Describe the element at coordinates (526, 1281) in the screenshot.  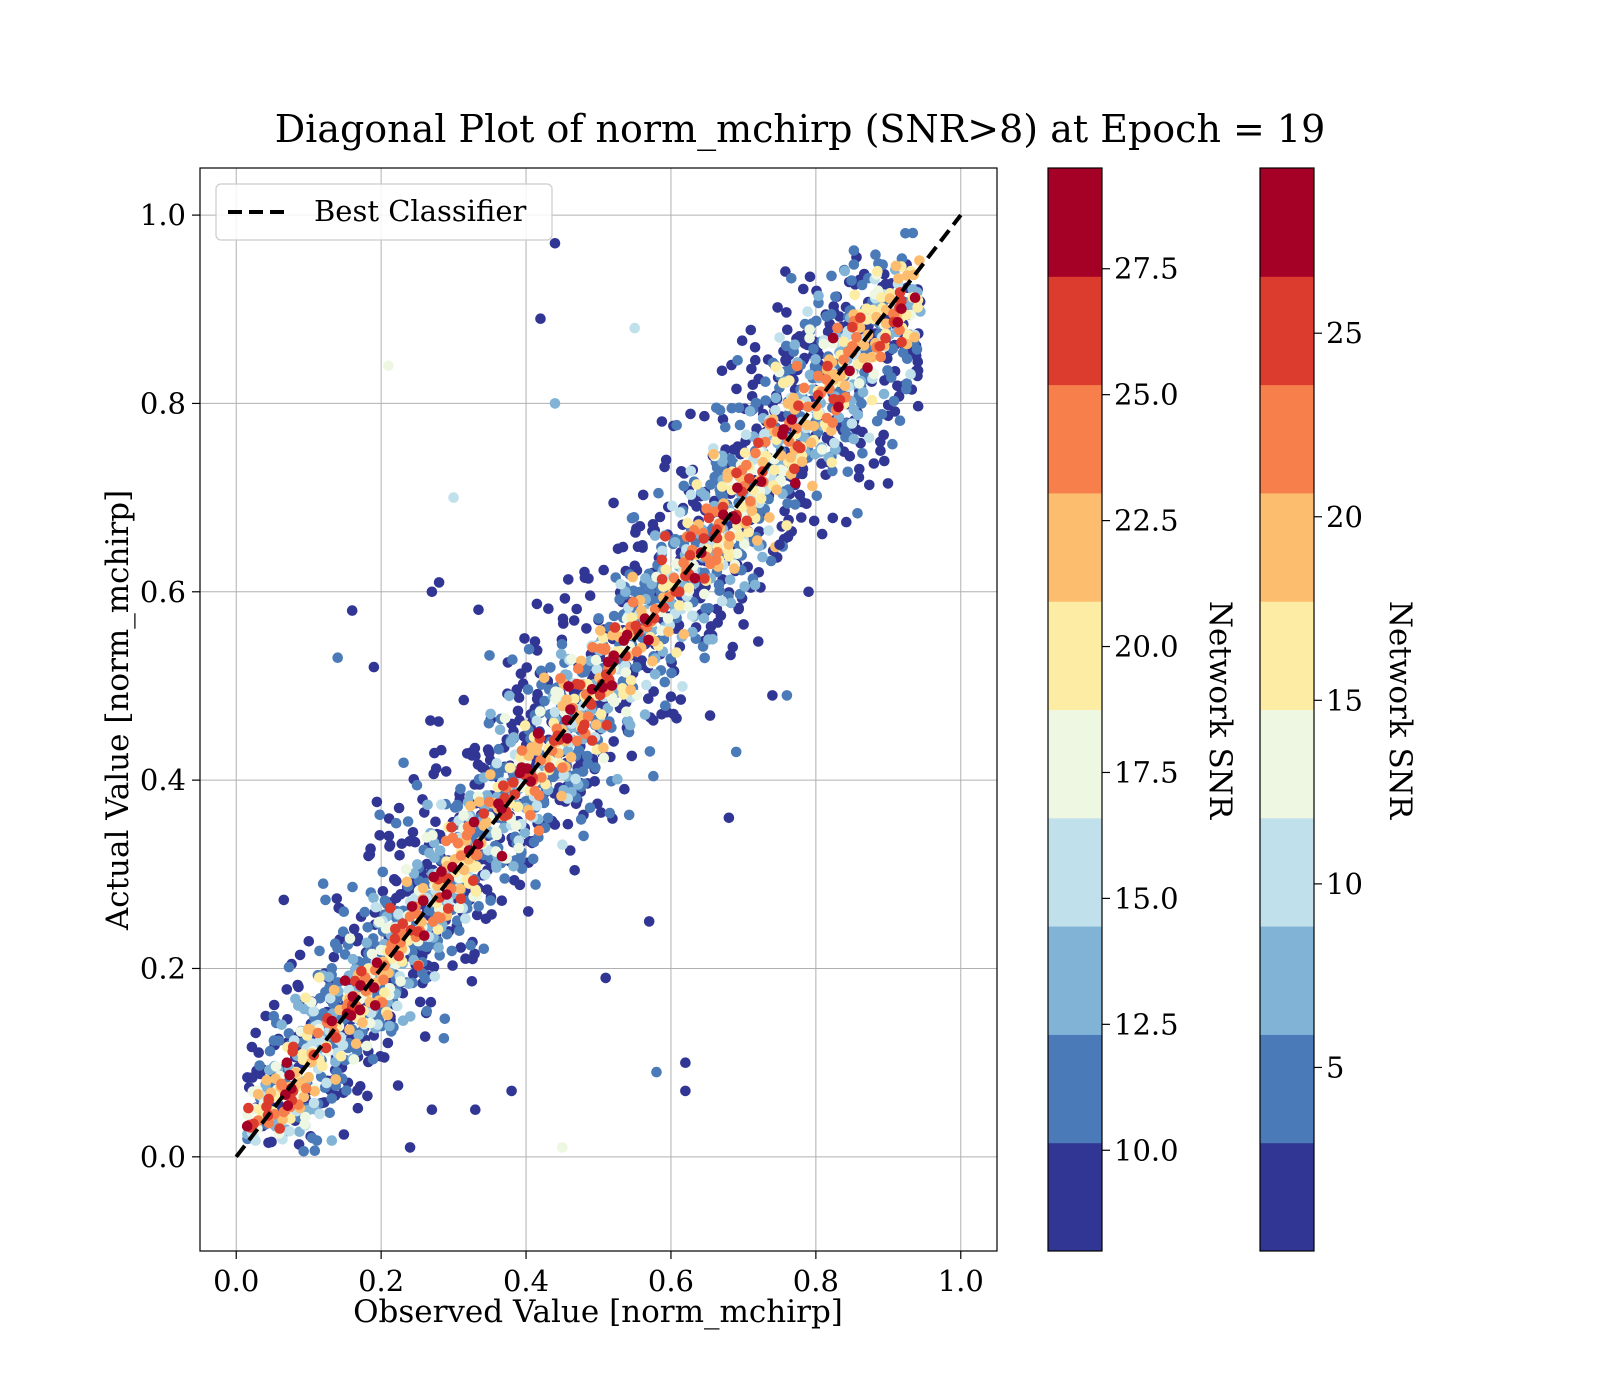
I see `x-tick-label: 0.4` at that location.